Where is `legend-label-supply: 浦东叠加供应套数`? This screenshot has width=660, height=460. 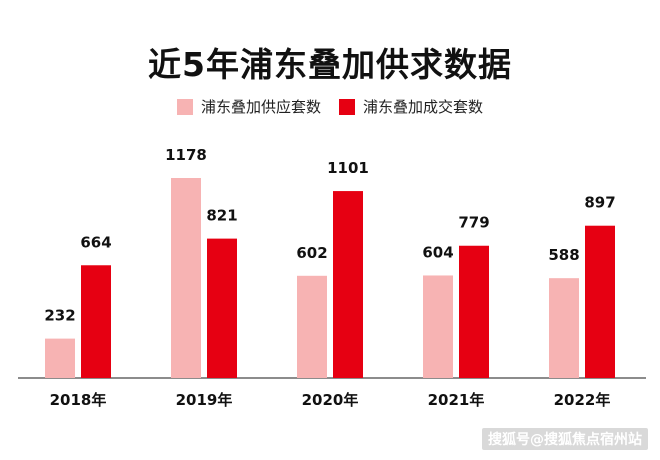
legend-label-supply: 浦东叠加供应套数 is located at coordinates (260, 107).